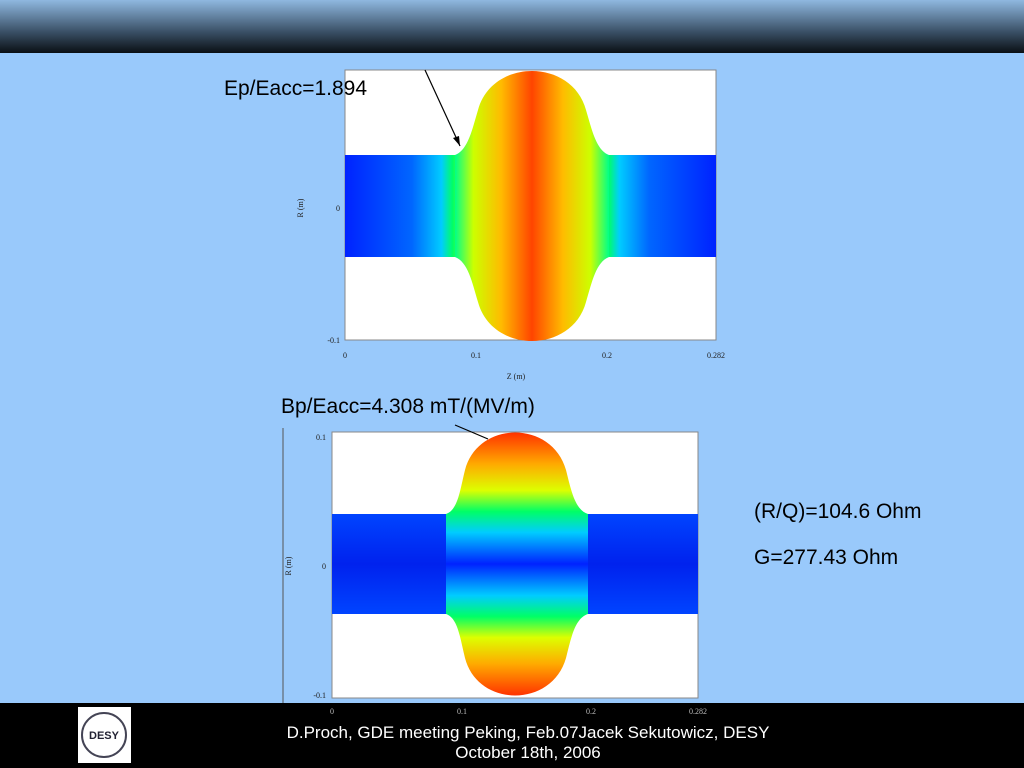 The width and height of the screenshot is (1024, 768). I want to click on plot2-x-ticks: 0 0.1 0.2 0.282, so click(518, 711).